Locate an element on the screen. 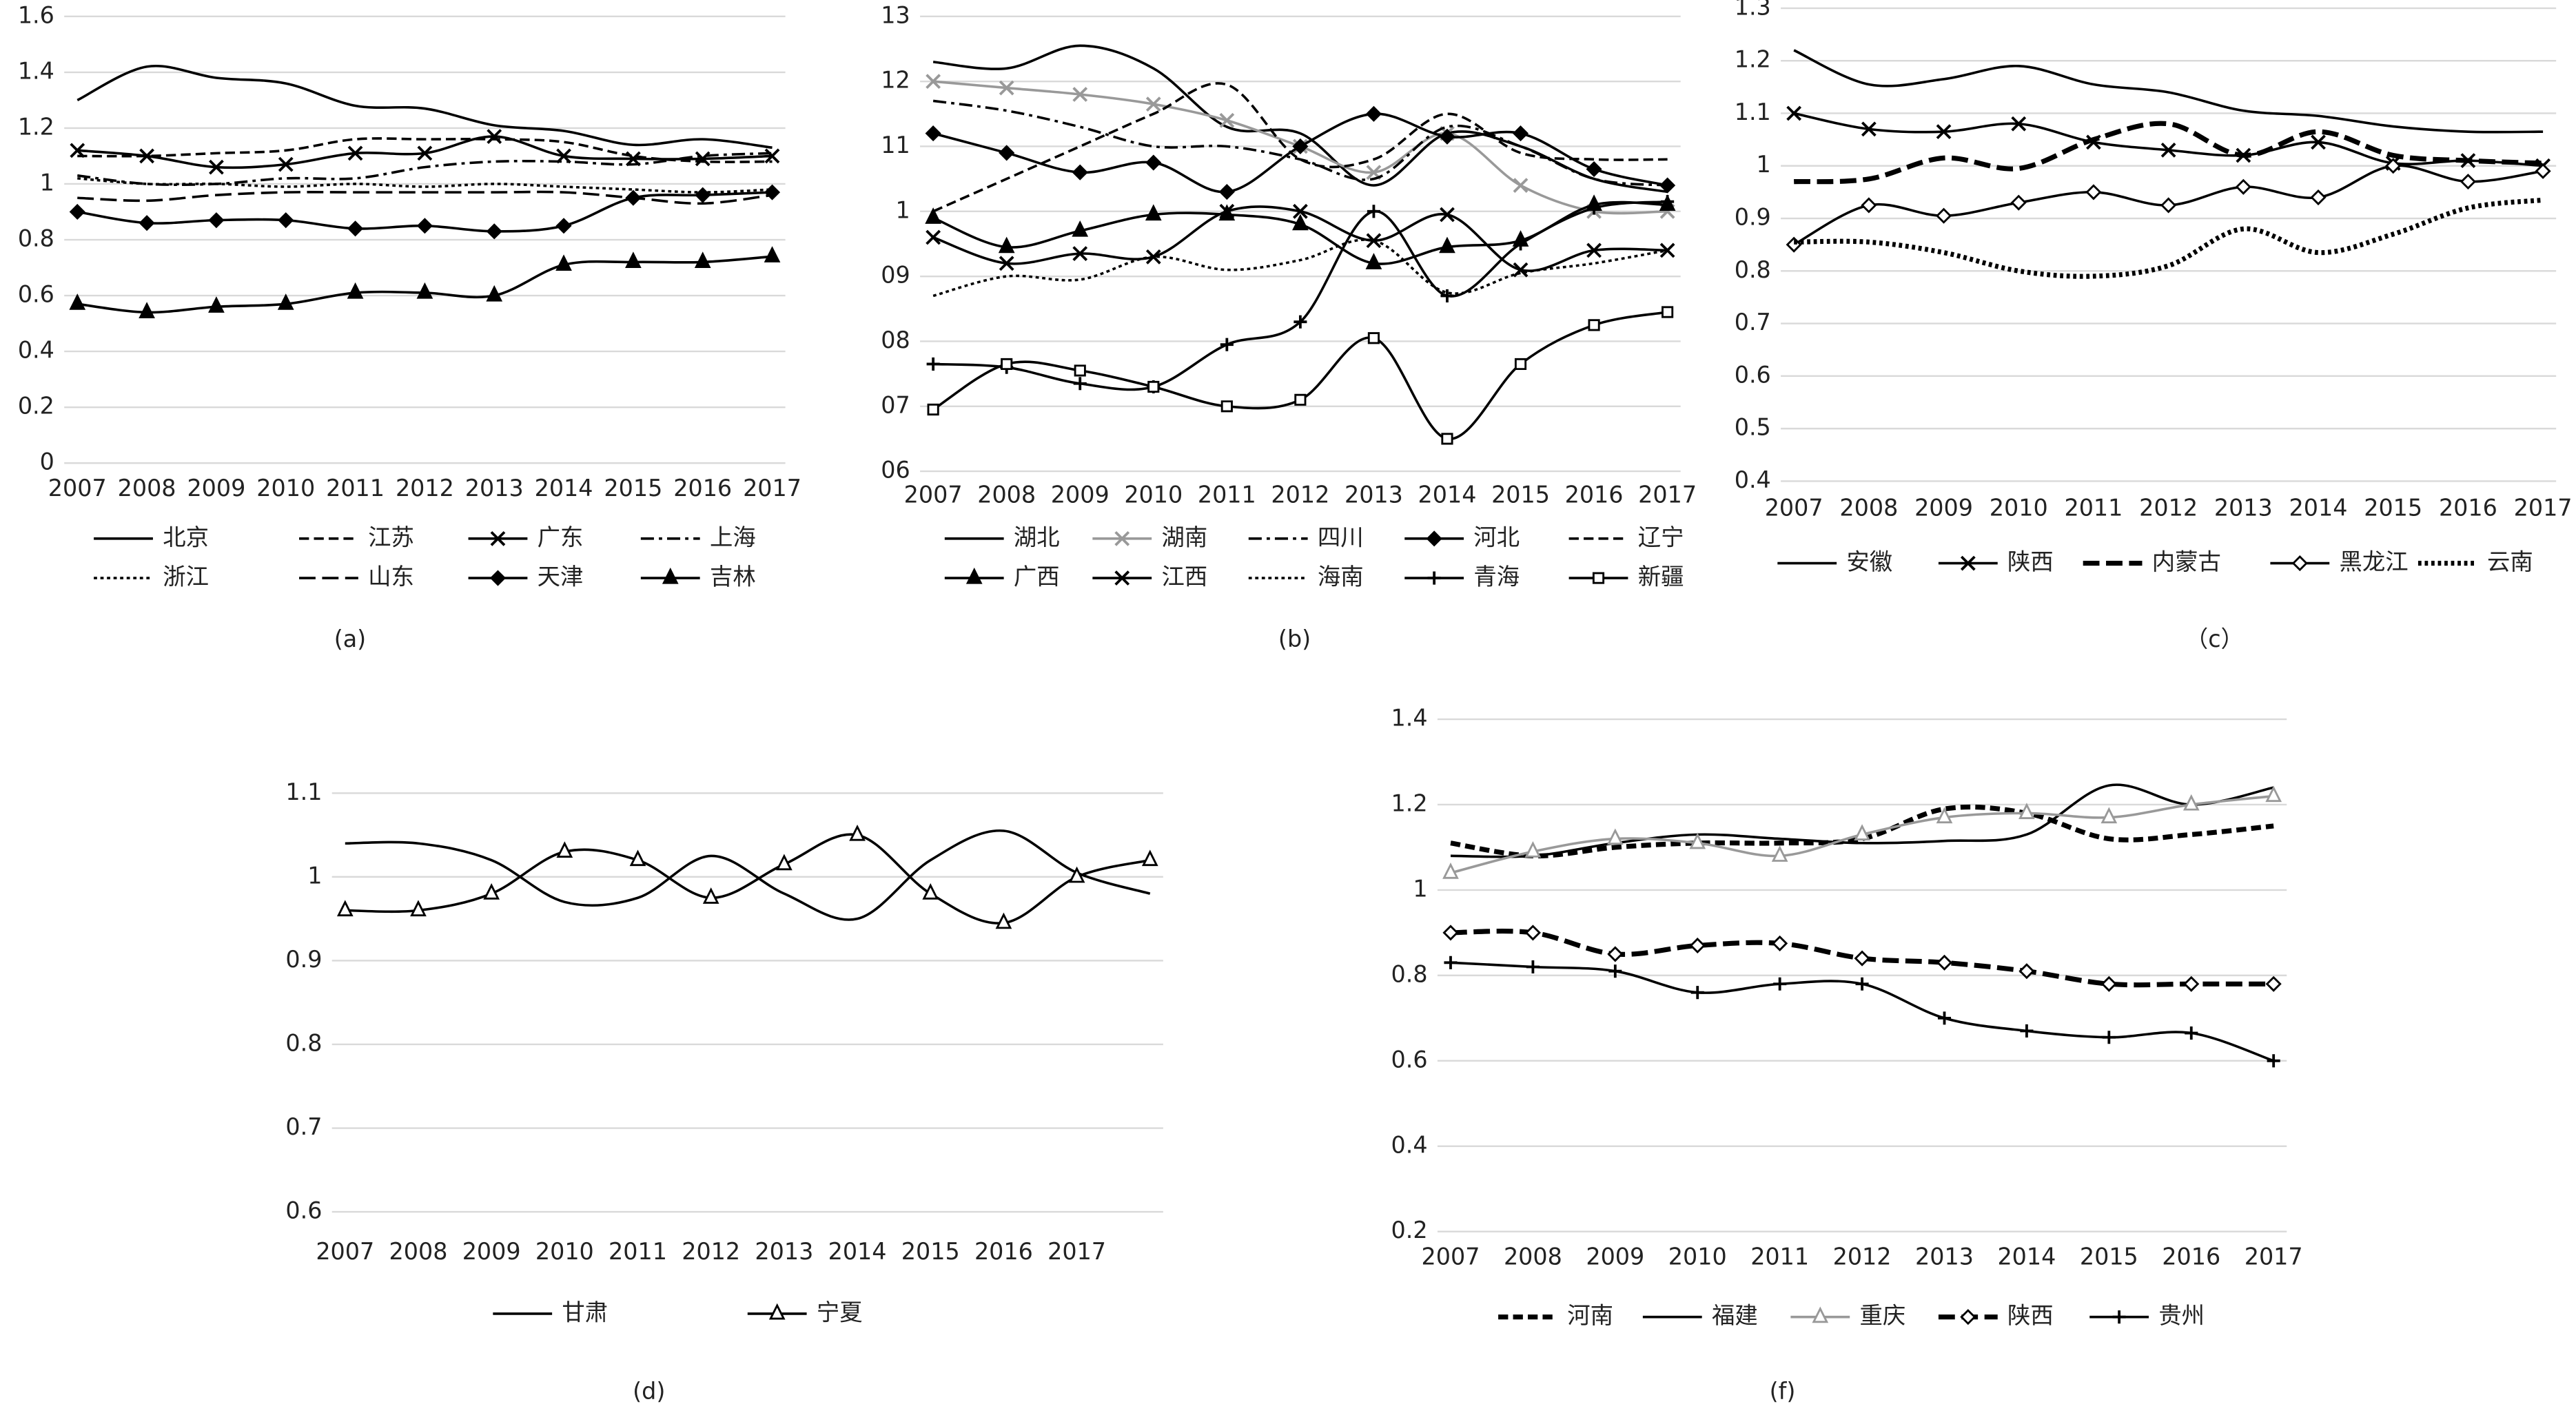 The width and height of the screenshot is (2576, 1404). legend-label: 青海 is located at coordinates (1496, 577).